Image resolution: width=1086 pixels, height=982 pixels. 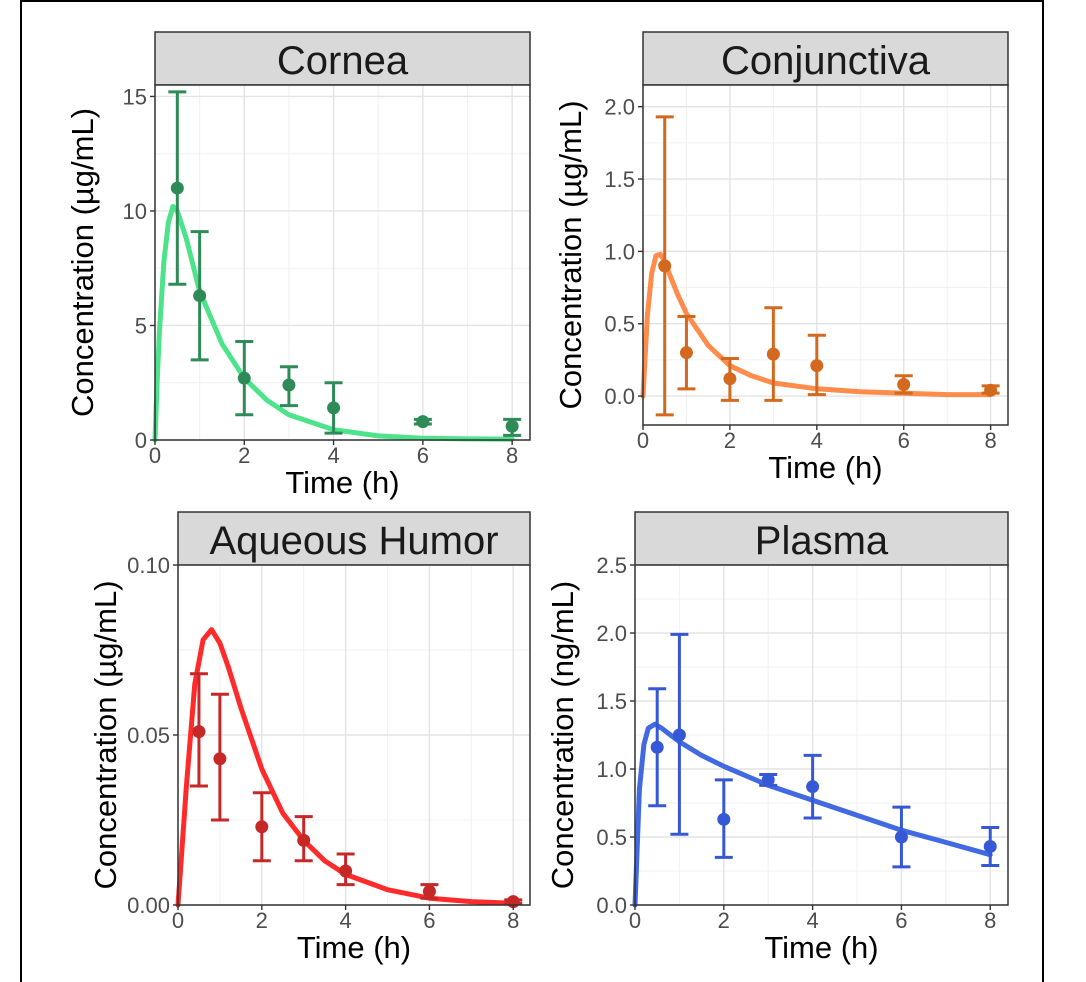 What do you see at coordinates (343, 61) in the screenshot?
I see `panel-title: Cornea` at bounding box center [343, 61].